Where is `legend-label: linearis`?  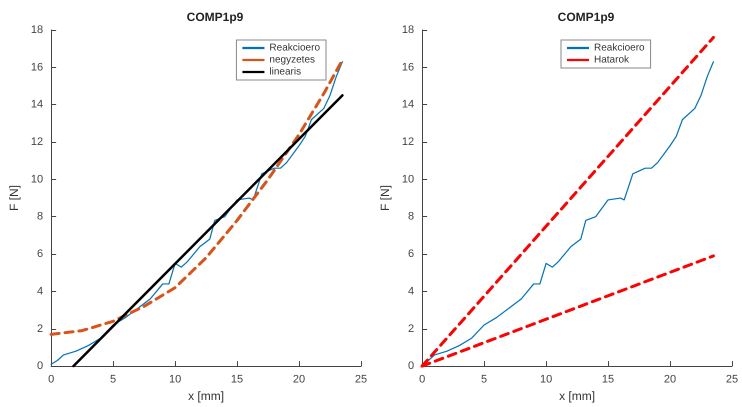 legend-label: linearis is located at coordinates (285, 72).